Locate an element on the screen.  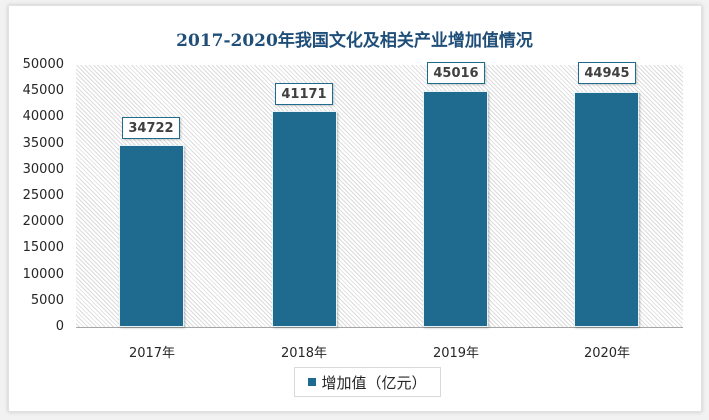
y-tick: 40000 is located at coordinates (43, 116).